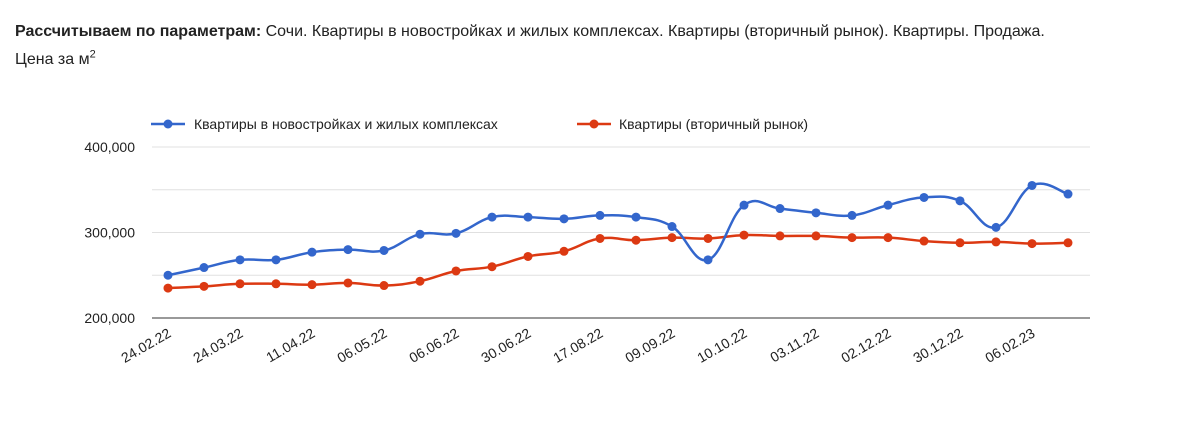  Describe the element at coordinates (92, 54) in the screenshot. I see `price-unit-superscript: 2` at that location.